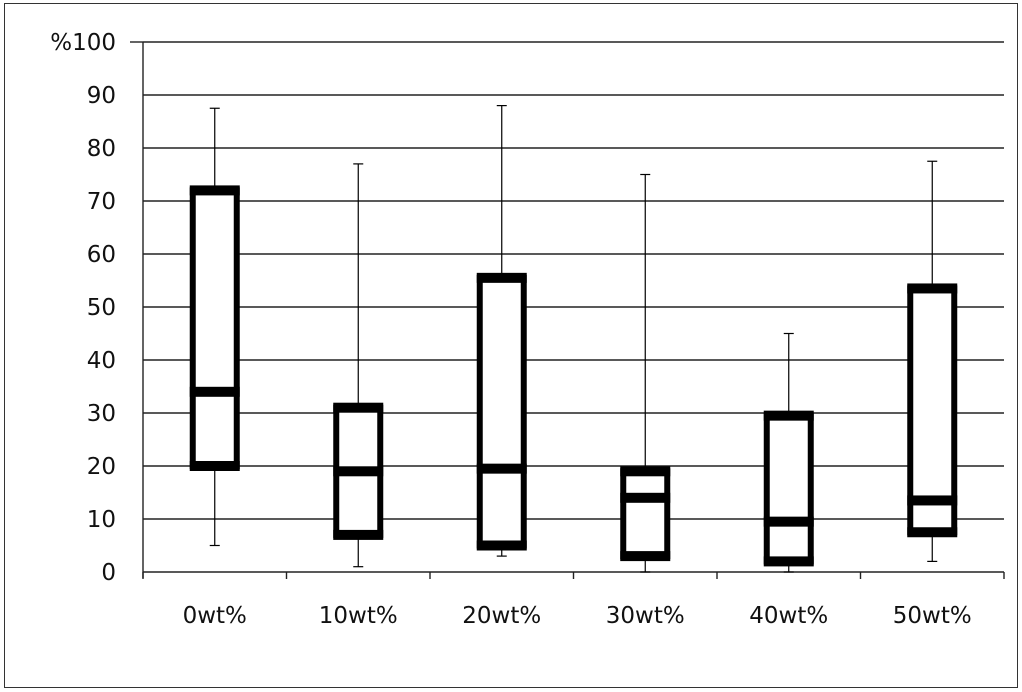 This screenshot has height=692, width=1022. What do you see at coordinates (358, 616) in the screenshot?
I see `x-tick-label: 10wt%` at bounding box center [358, 616].